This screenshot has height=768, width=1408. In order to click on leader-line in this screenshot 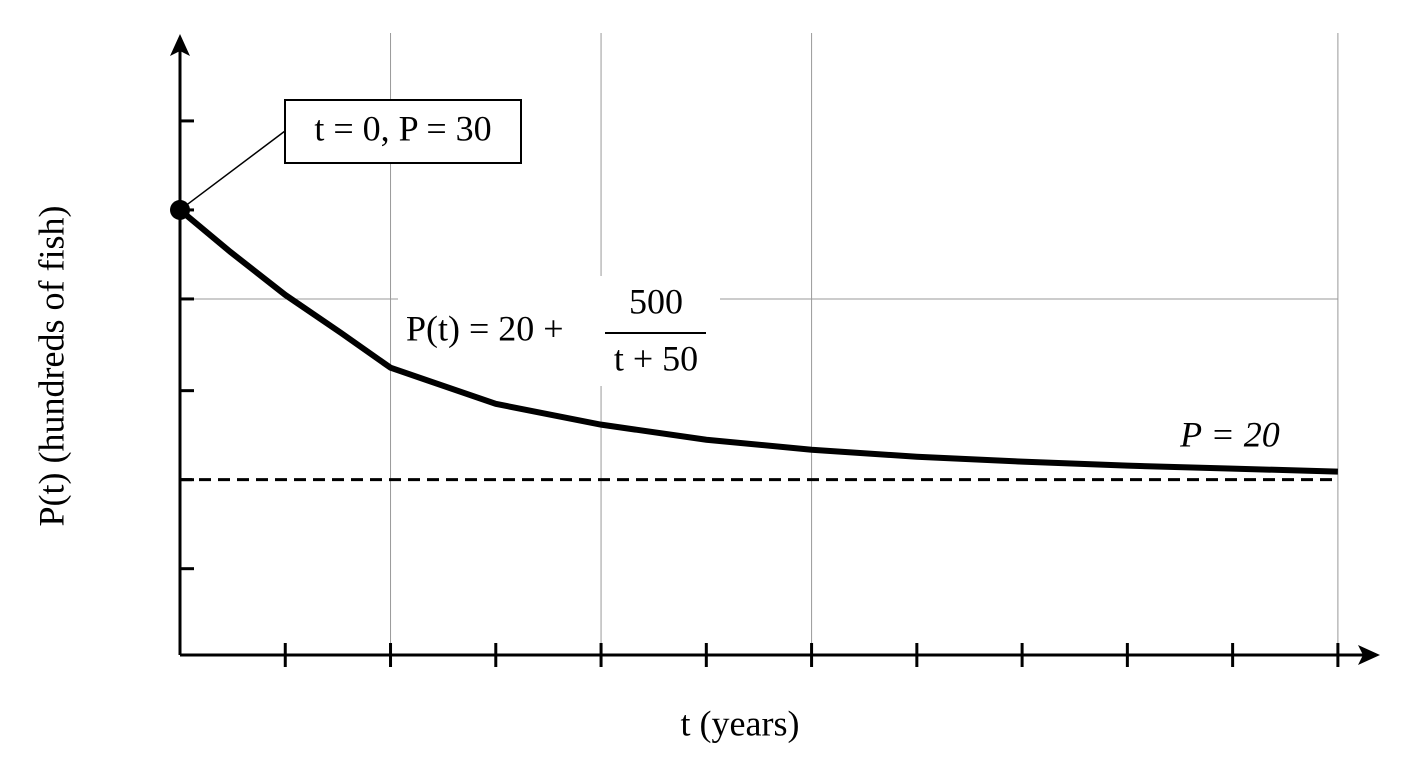, I will do `click(232, 170)`.